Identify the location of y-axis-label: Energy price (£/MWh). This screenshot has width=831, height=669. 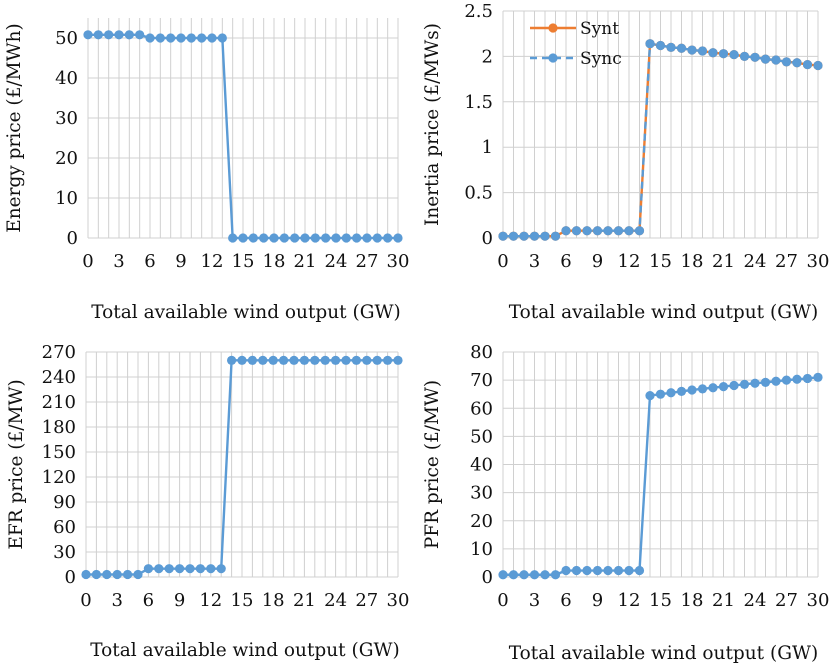
(14, 128).